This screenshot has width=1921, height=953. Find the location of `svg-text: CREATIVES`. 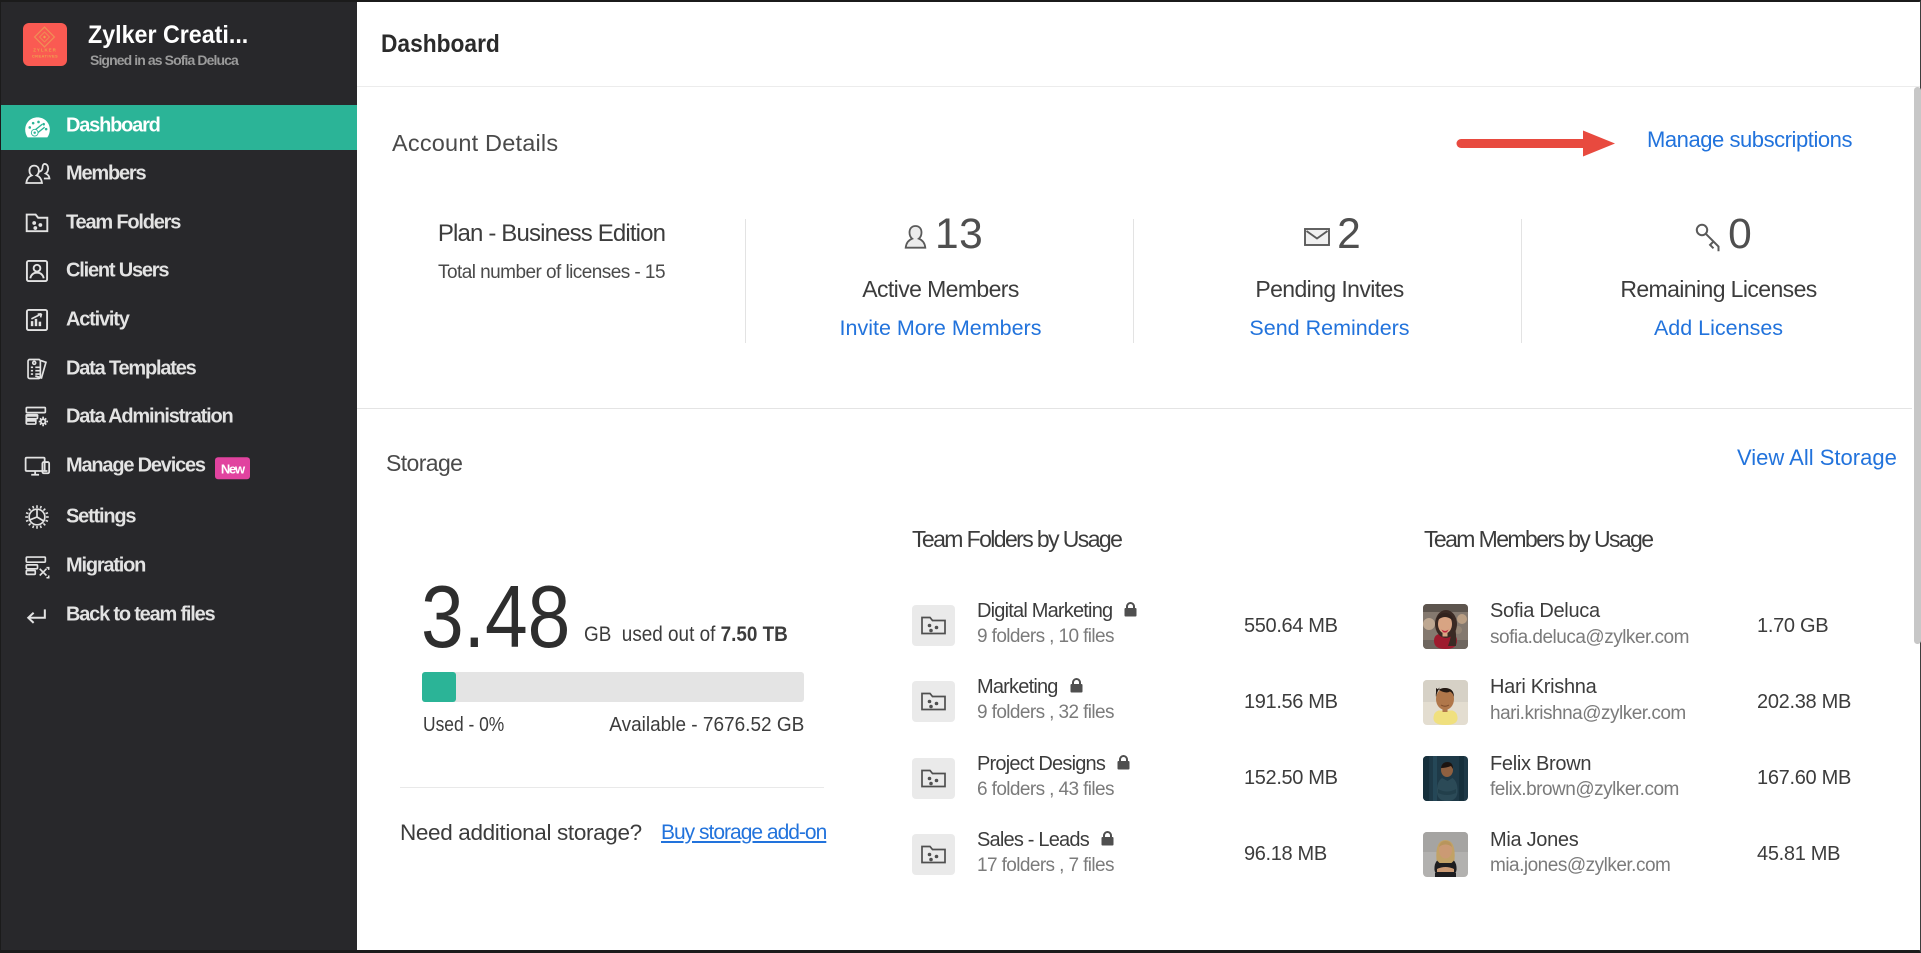

svg-text: CREATIVES is located at coordinates (45, 56).